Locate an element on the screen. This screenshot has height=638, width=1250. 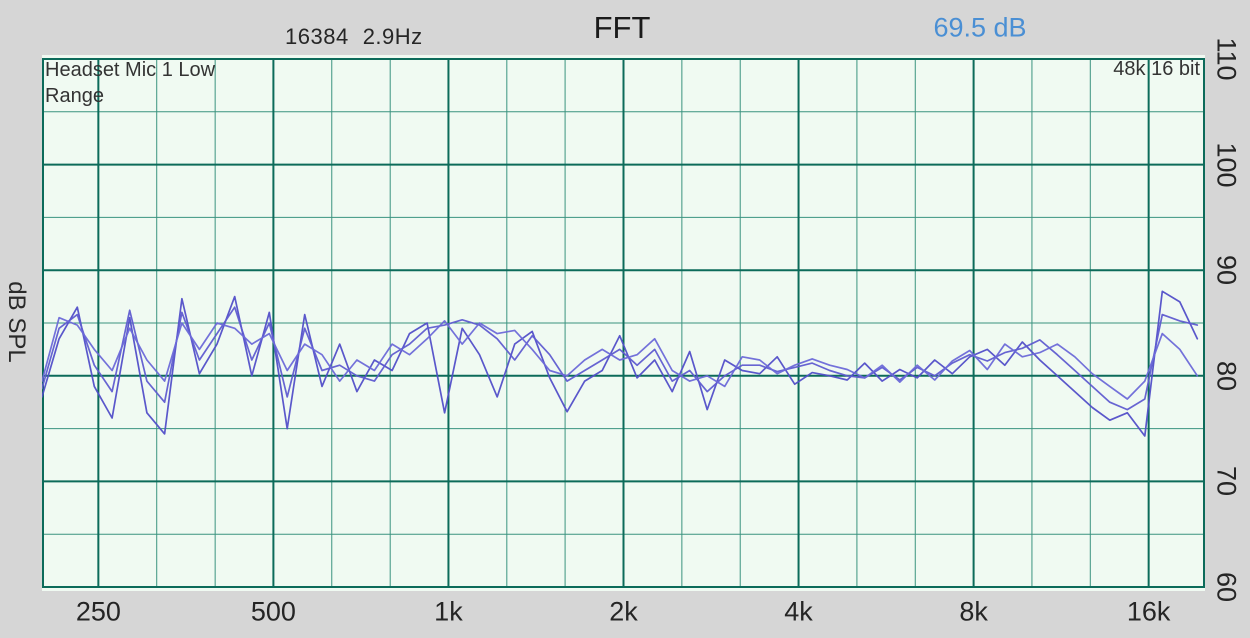
fft-settings-readout: 16384 2.9Hz is located at coordinates (354, 37).